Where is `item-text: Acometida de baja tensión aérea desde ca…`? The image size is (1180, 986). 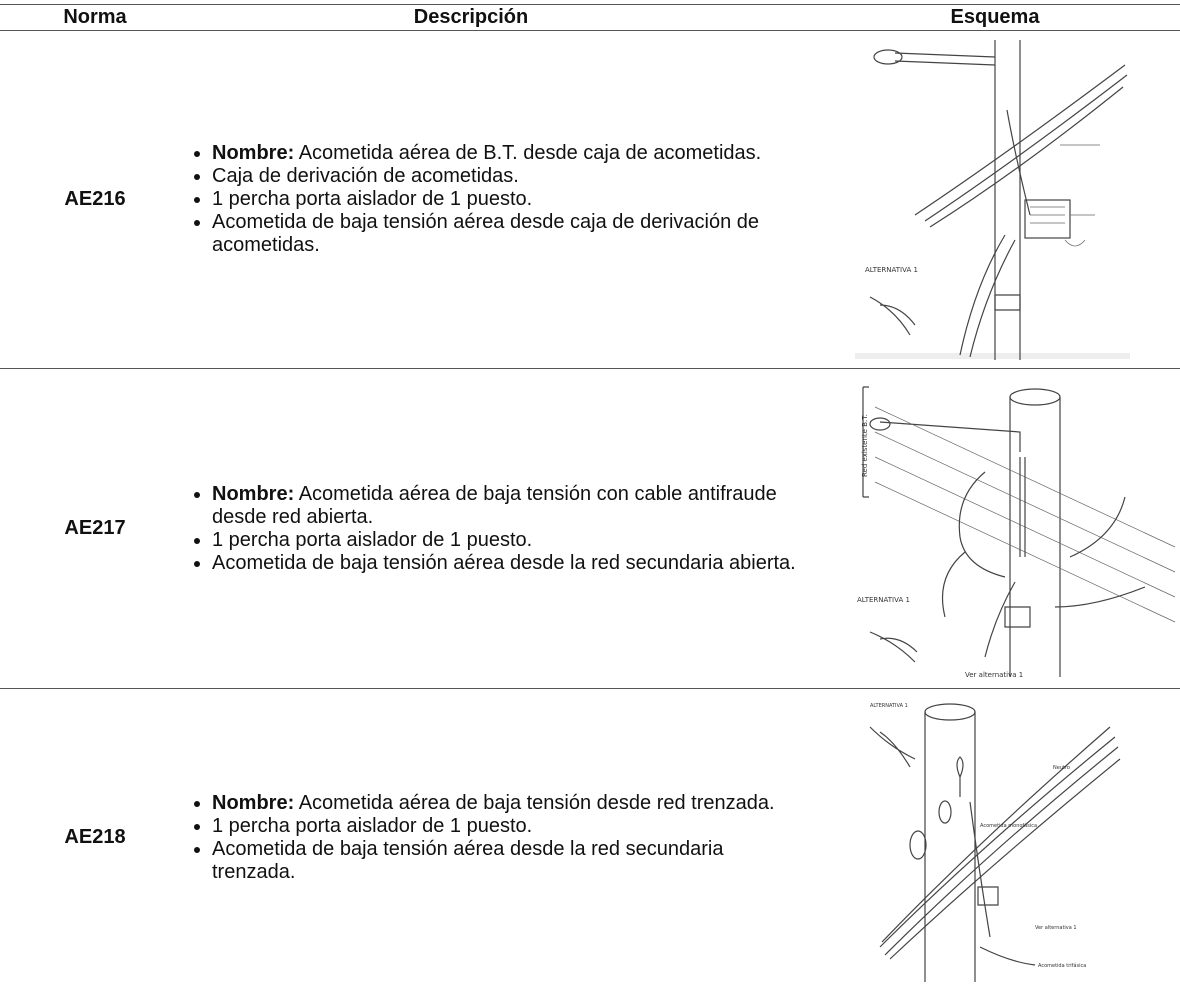
item-text: Acometida de baja tensión aérea desde ca… is located at coordinates (486, 233).